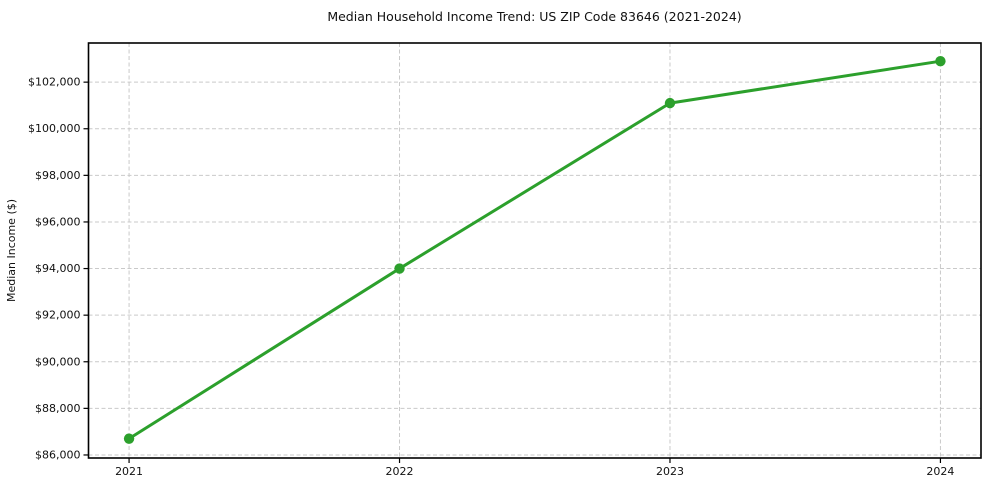  I want to click on y-tick-label: $96,000, so click(58, 221).